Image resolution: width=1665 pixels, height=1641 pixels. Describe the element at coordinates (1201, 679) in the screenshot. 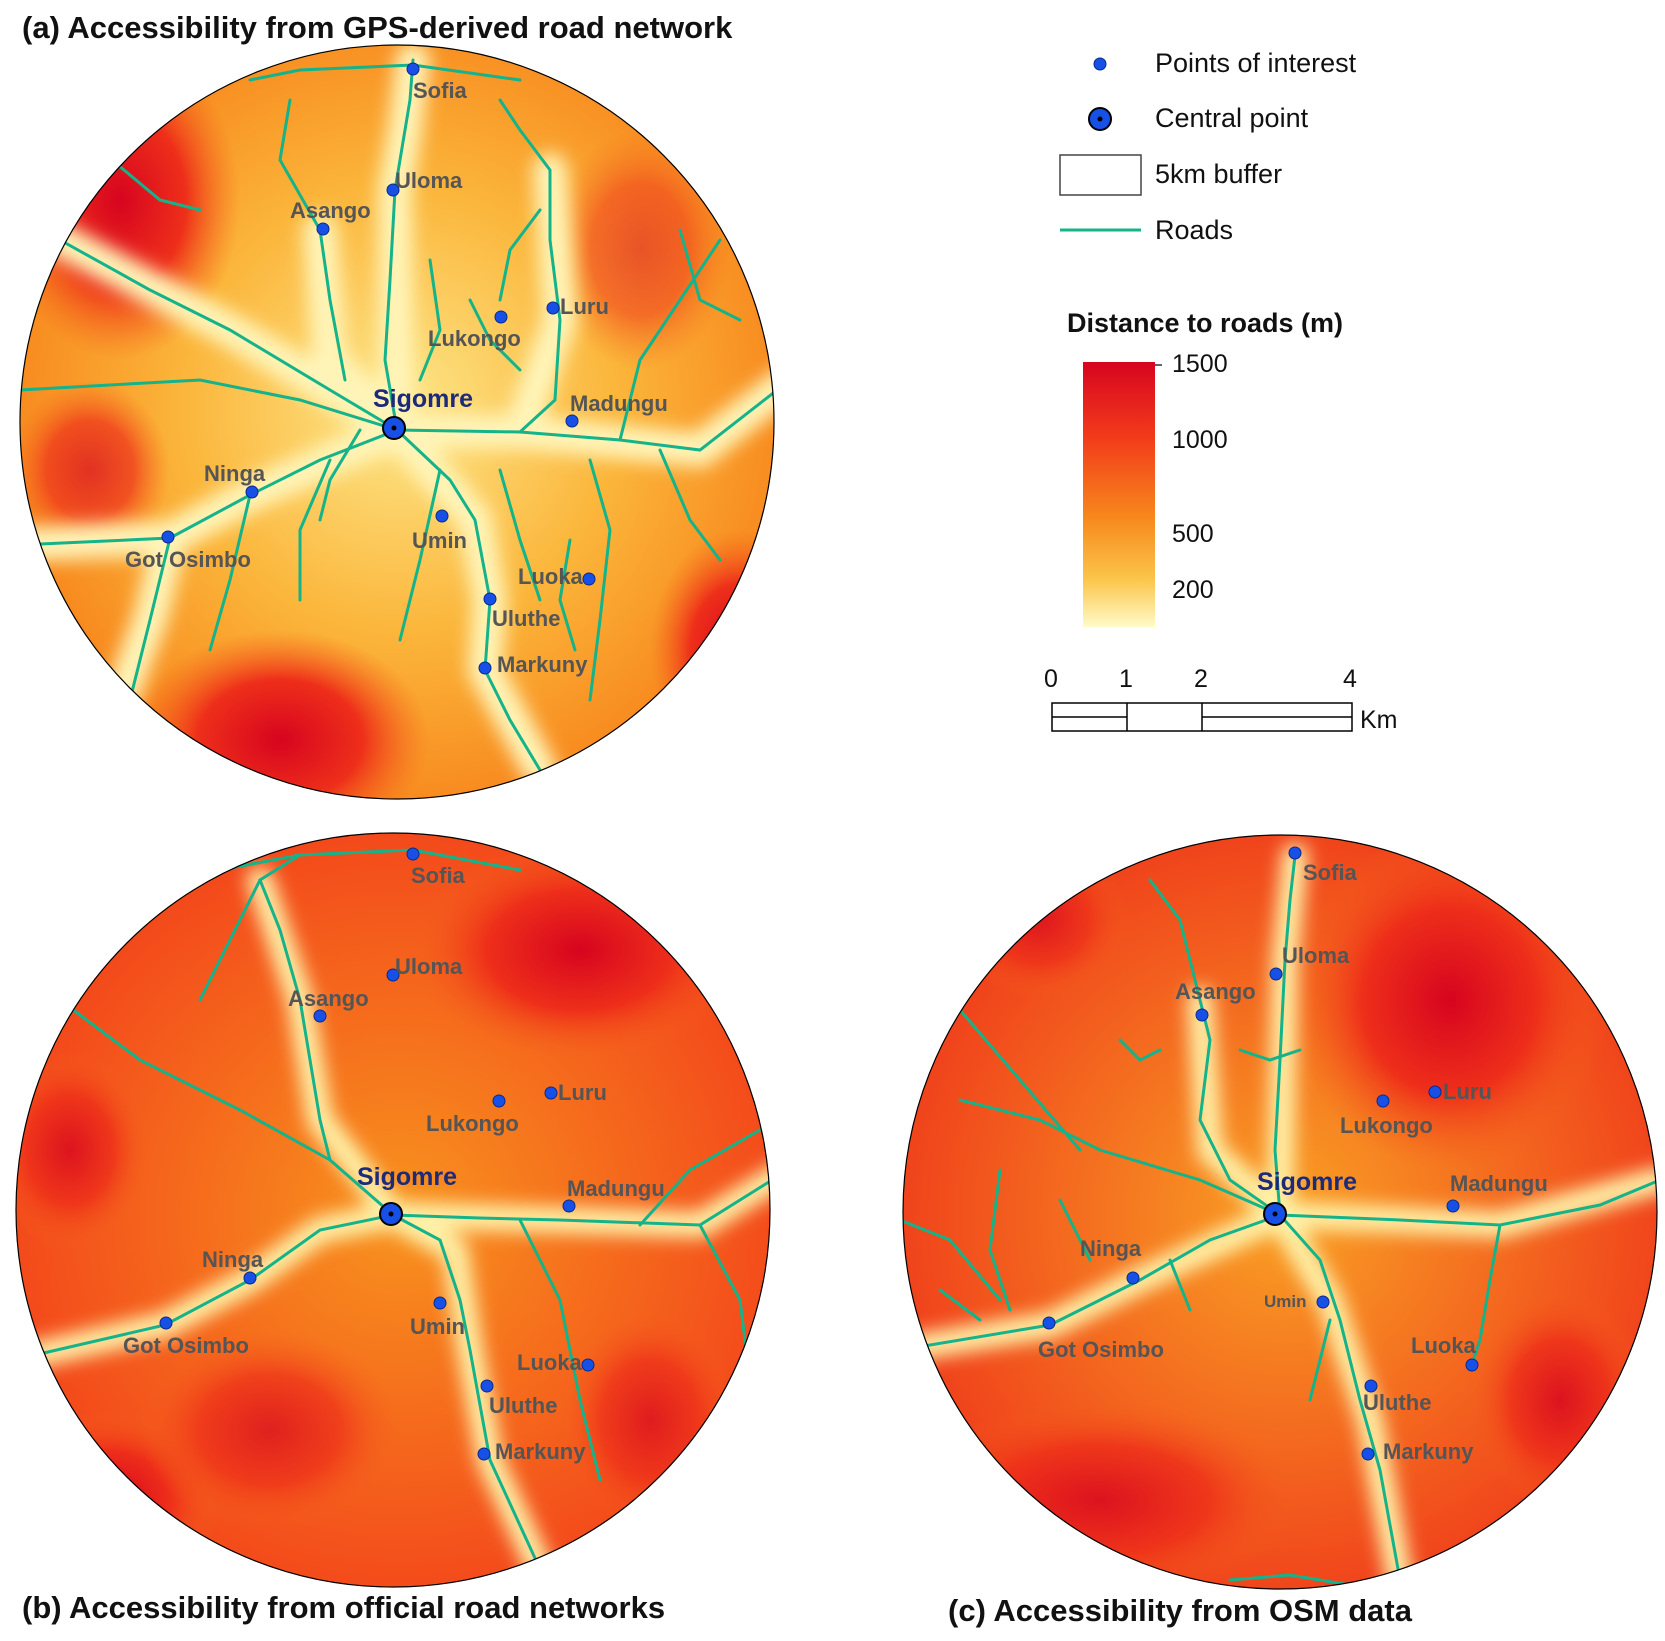

I see `scale-tick-2: 2` at that location.